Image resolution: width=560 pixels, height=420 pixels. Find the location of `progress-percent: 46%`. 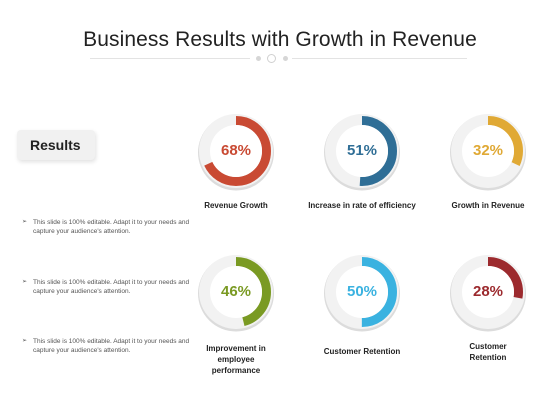

progress-percent: 46% is located at coordinates (236, 291).